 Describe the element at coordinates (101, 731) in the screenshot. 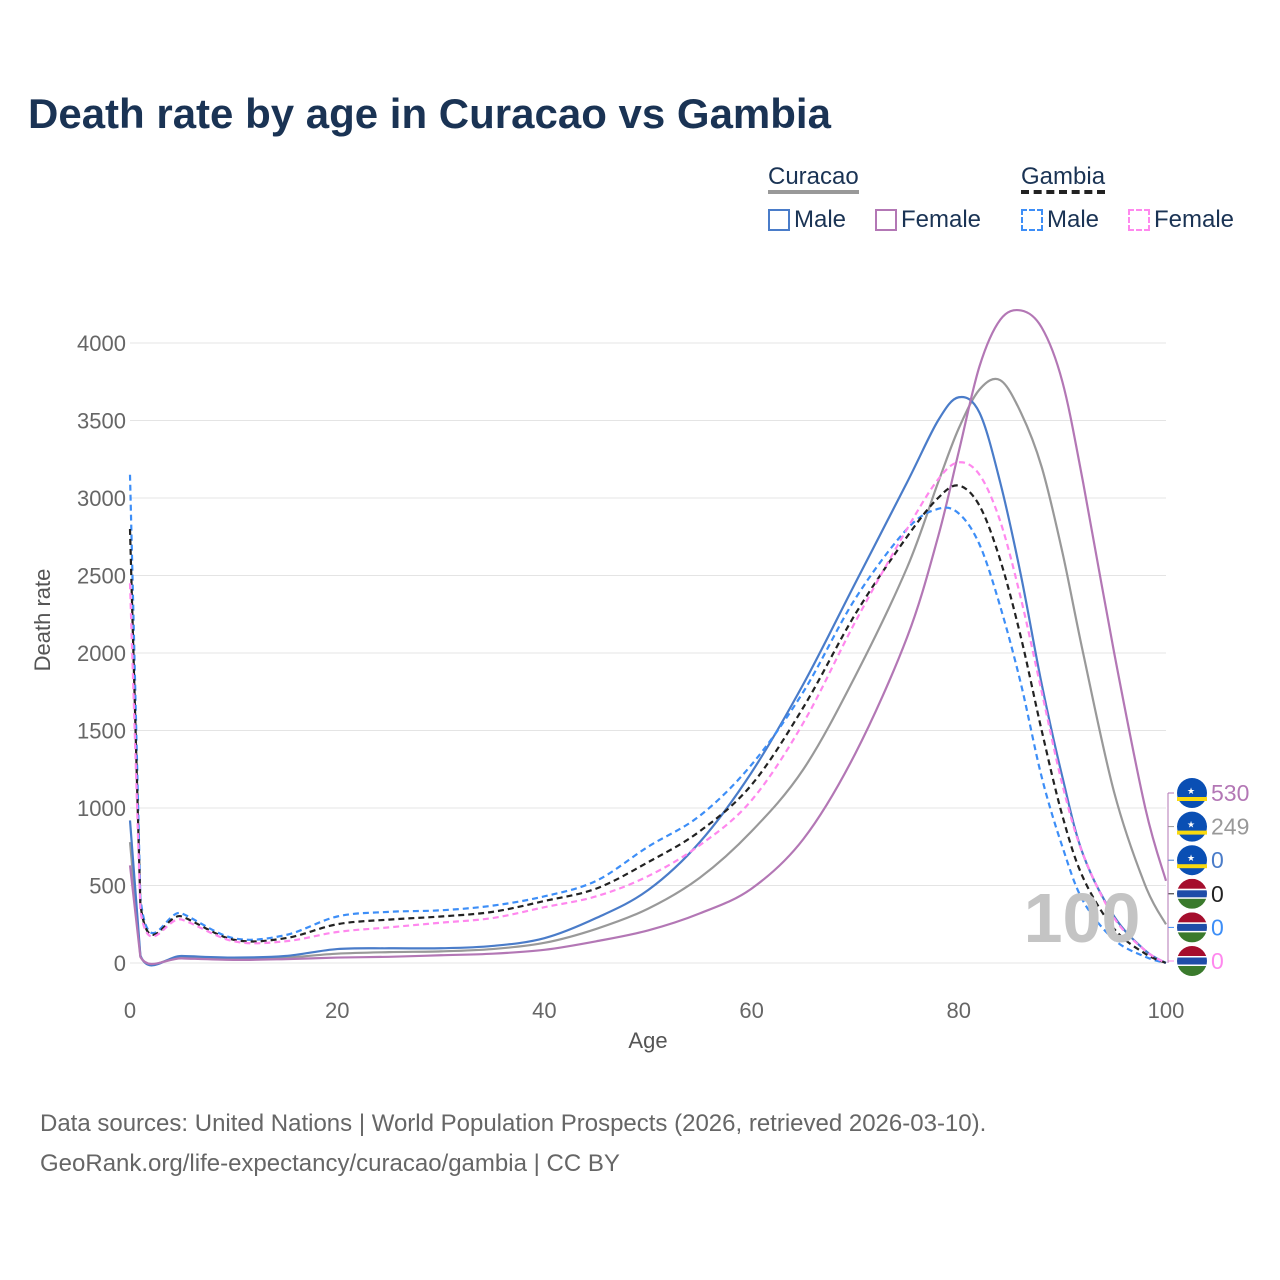

I see `y-tick-label: 1500` at that location.